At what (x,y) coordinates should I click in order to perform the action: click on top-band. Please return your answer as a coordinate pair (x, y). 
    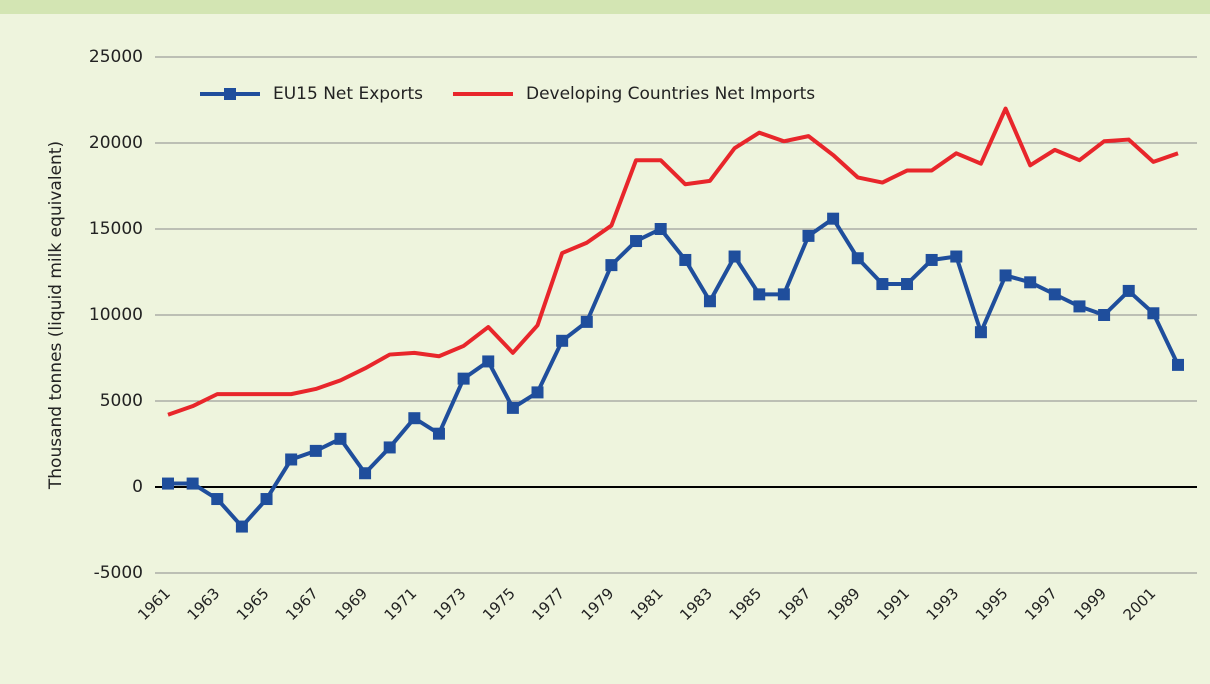
    Looking at the image, I should click on (605, 7).